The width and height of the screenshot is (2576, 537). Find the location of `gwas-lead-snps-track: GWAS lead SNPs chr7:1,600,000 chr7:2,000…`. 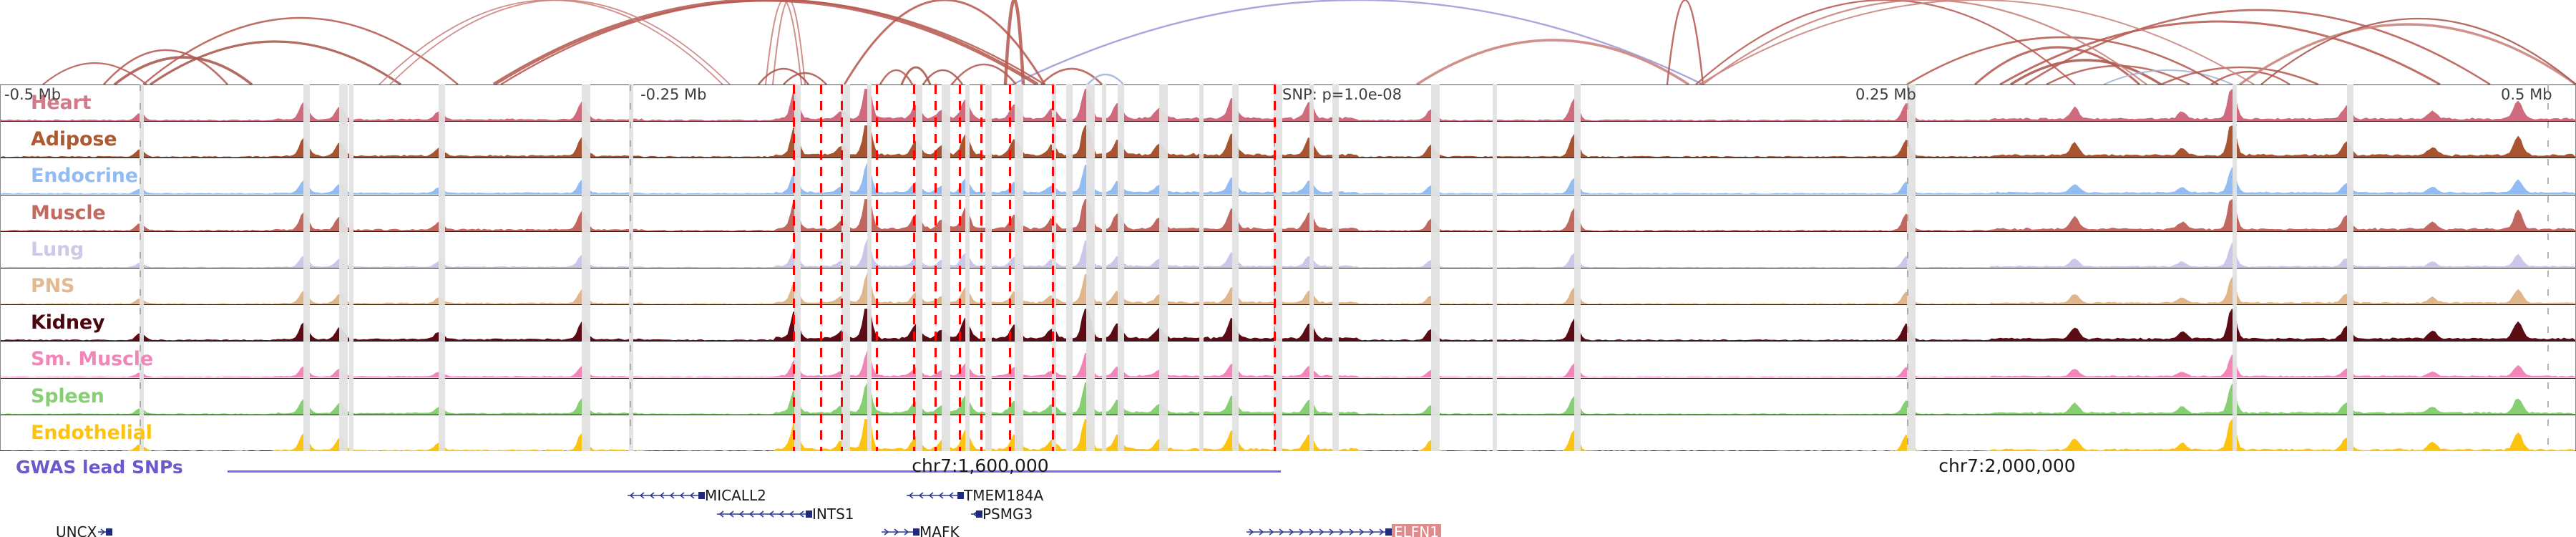

gwas-lead-snps-track: GWAS lead SNPs chr7:1,600,000 chr7:2,000… is located at coordinates (1288, 466).